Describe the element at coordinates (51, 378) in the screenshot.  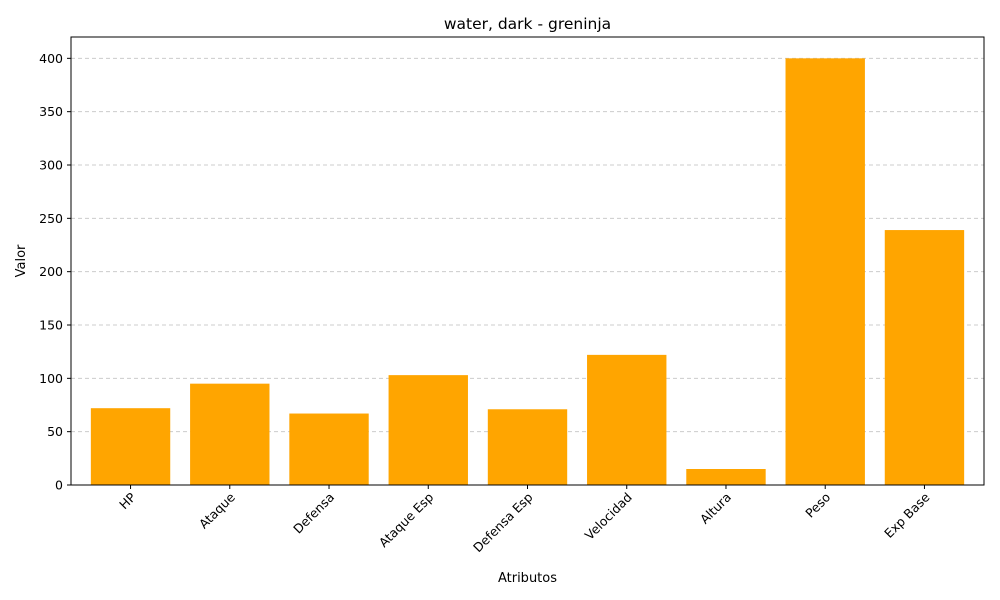
I see `y-tick-label: 100` at that location.